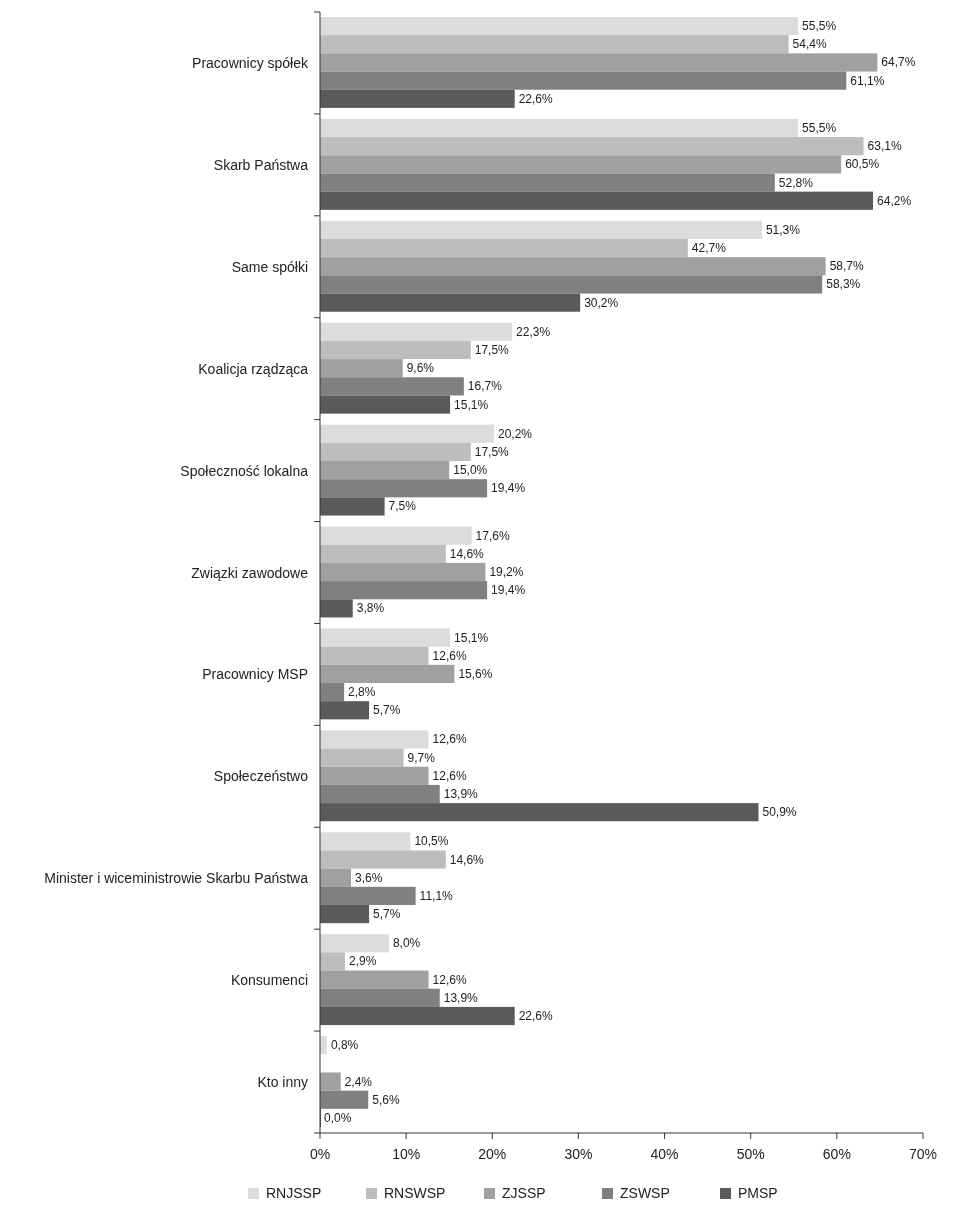  What do you see at coordinates (294, 1193) in the screenshot?
I see `legend-label: RNJSSP` at bounding box center [294, 1193].